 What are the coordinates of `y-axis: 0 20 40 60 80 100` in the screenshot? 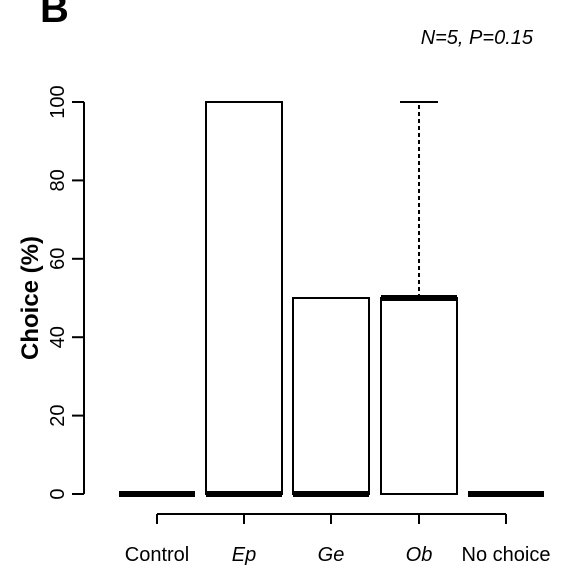 It's located at (66, 292).